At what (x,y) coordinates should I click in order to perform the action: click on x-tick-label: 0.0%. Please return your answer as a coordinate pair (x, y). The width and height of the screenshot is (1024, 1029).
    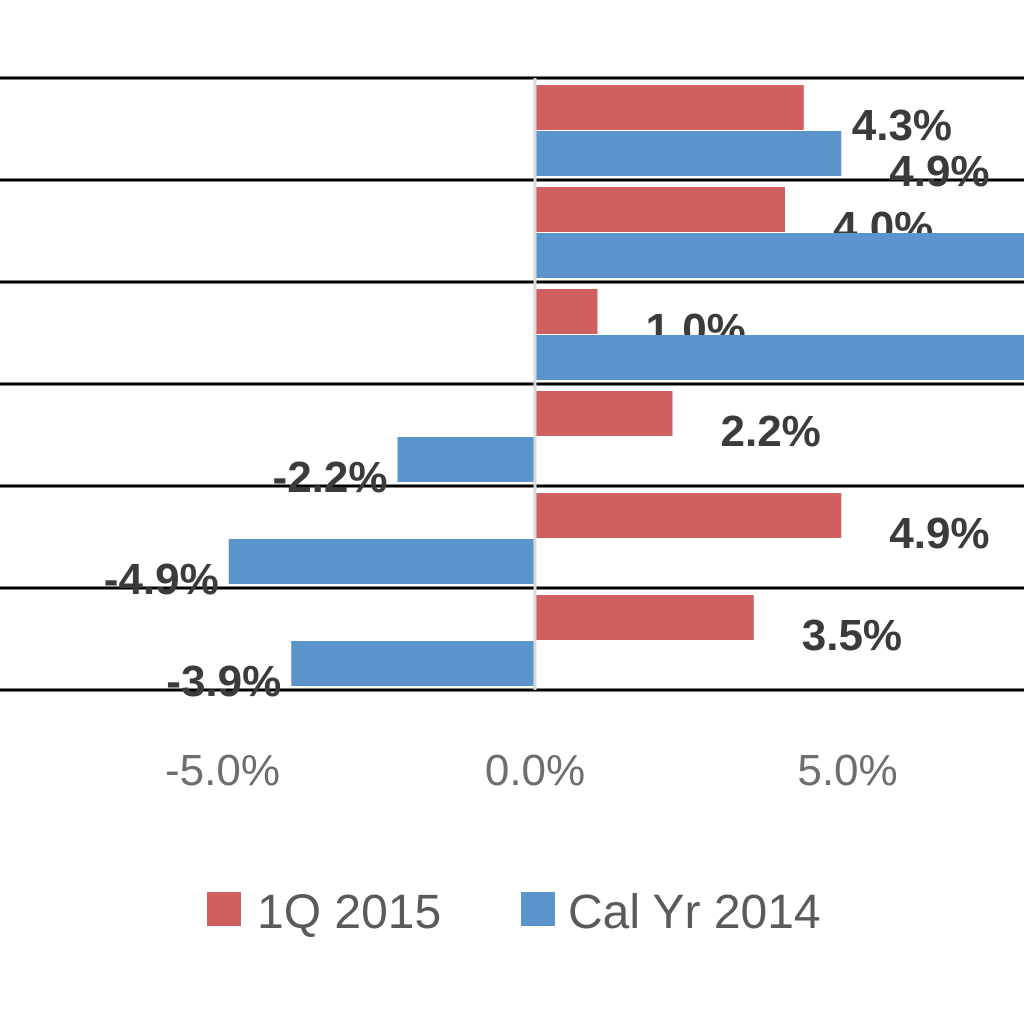
    Looking at the image, I should click on (535, 770).